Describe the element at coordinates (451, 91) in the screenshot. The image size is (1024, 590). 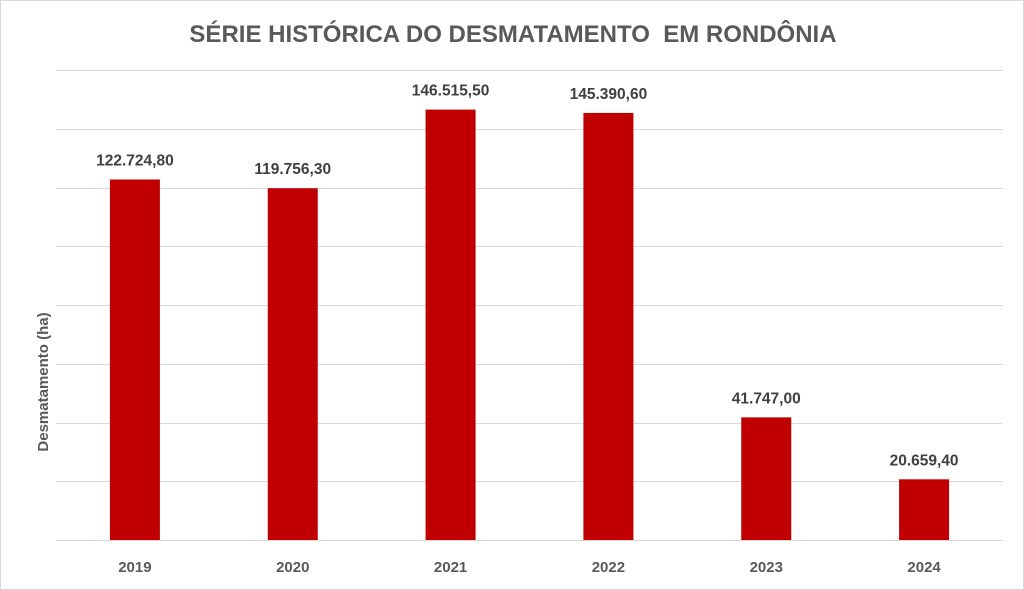
I see `data-label-2021: 146.515,50` at that location.